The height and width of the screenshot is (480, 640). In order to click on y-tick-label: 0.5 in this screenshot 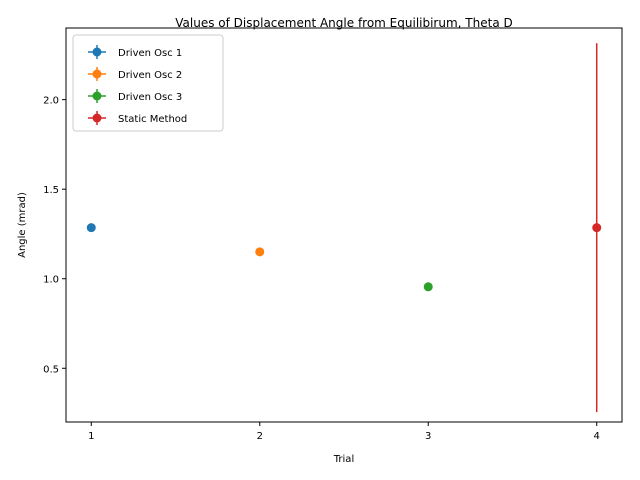, I will do `click(51, 369)`.